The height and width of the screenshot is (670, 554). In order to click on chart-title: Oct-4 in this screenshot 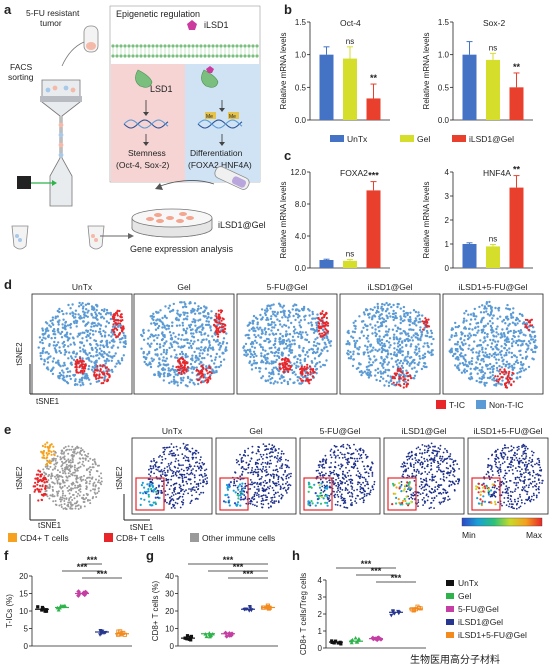, I will do `click(350, 23)`.